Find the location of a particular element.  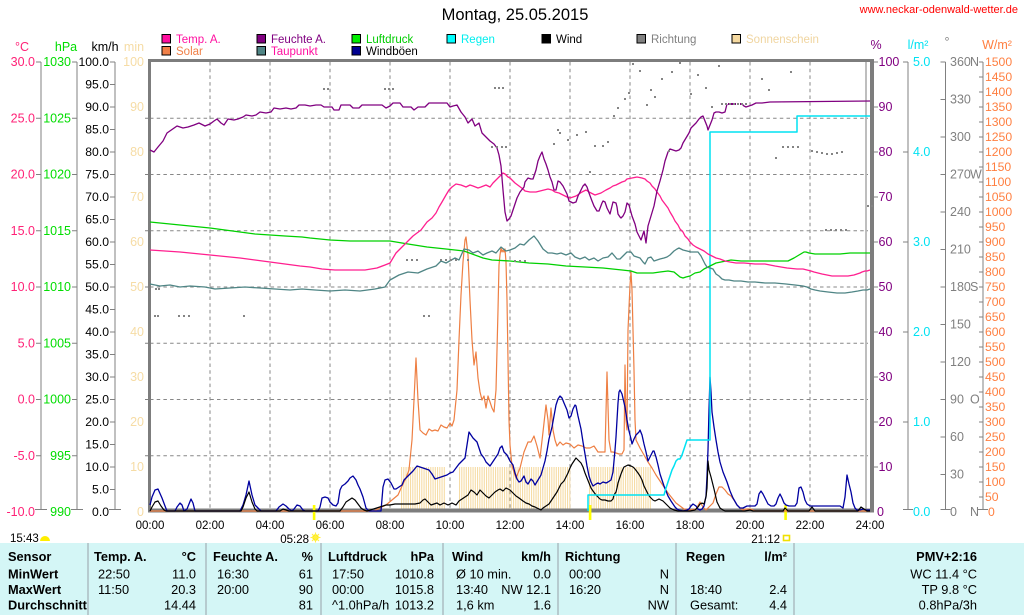

svg-text: W/m² is located at coordinates (997, 45).